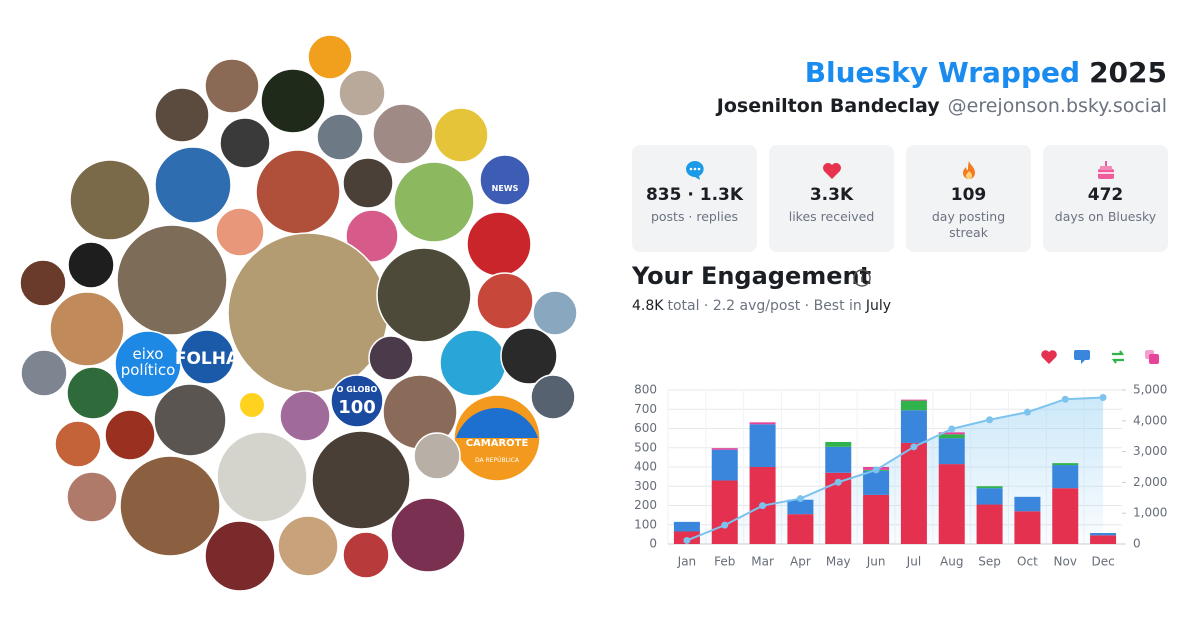 The width and height of the screenshot is (1200, 630). Describe the element at coordinates (724, 562) in the screenshot. I see `x-tick-label: Feb` at that location.